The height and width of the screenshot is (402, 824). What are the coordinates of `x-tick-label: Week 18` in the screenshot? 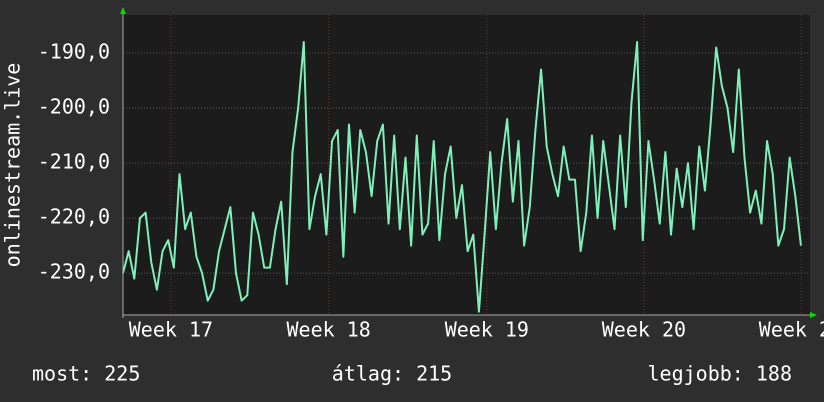 It's located at (328, 330).